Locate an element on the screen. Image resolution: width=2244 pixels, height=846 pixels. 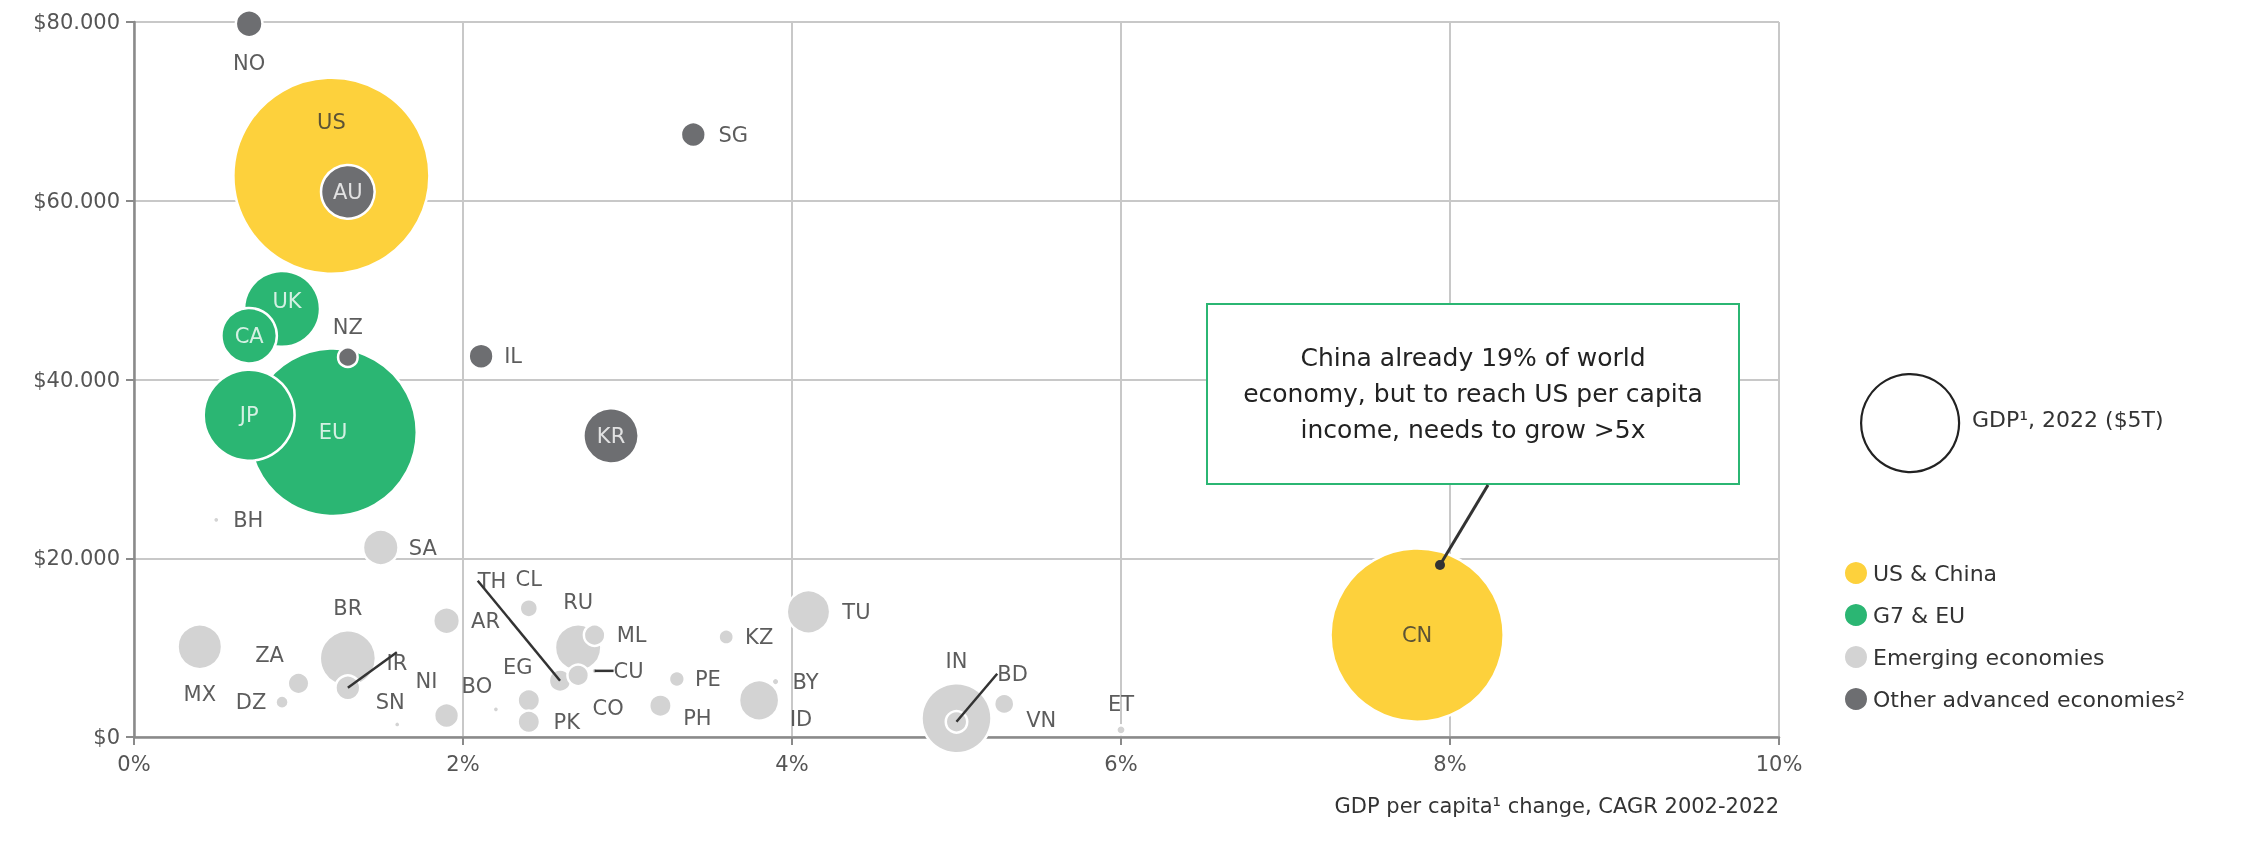
annotation: NZ is located at coordinates (347, 327).